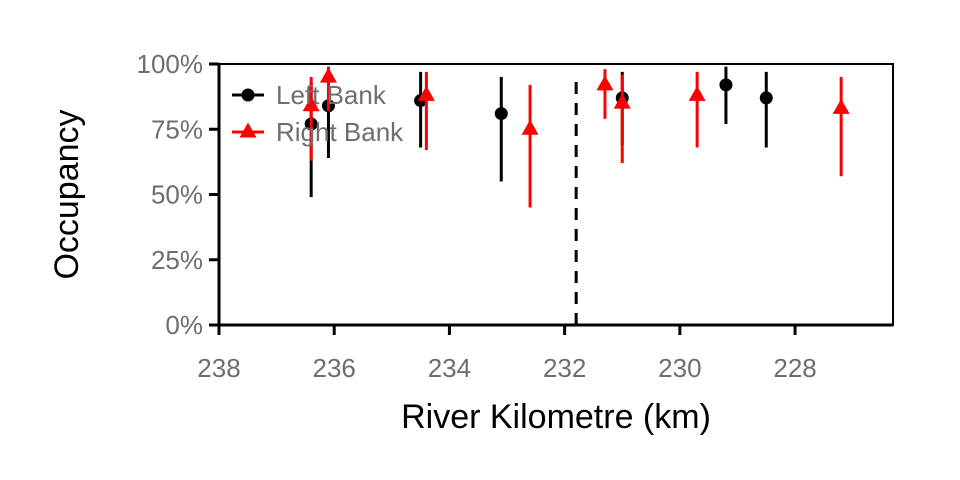 The width and height of the screenshot is (960, 480). I want to click on legend-label: Right Bank, so click(340, 132).